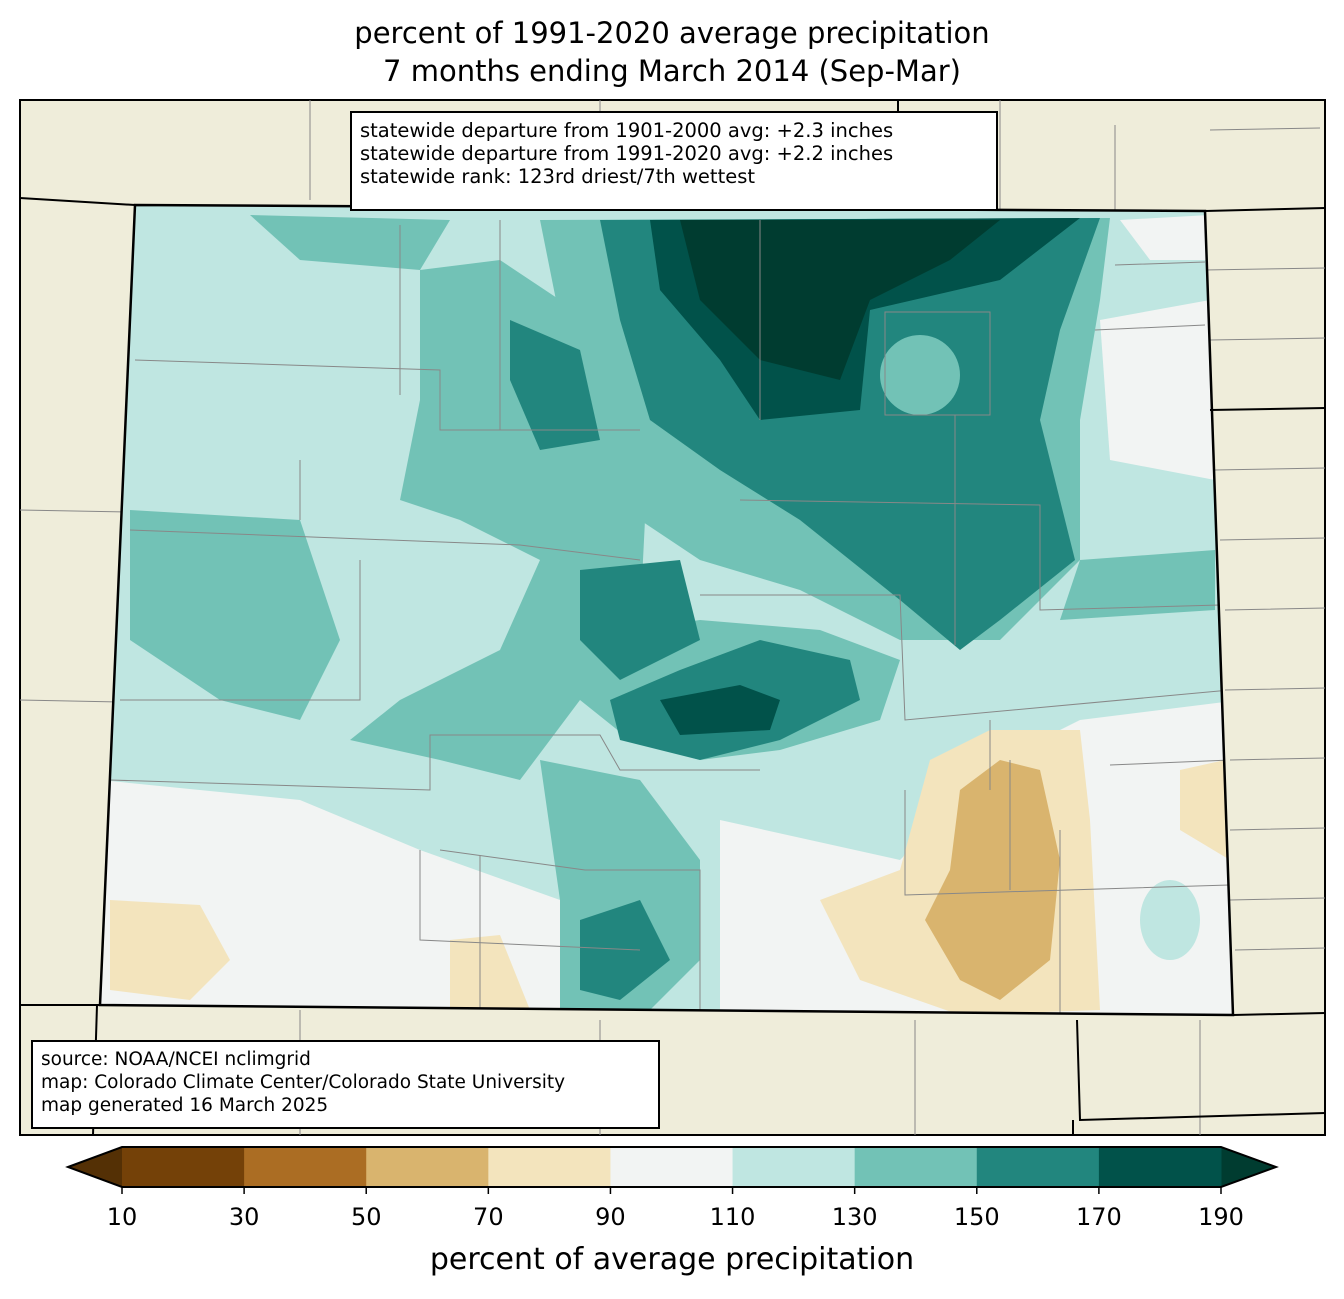  Describe the element at coordinates (488, 1217) in the screenshot. I see `colorbar-tick-label: 70` at that location.